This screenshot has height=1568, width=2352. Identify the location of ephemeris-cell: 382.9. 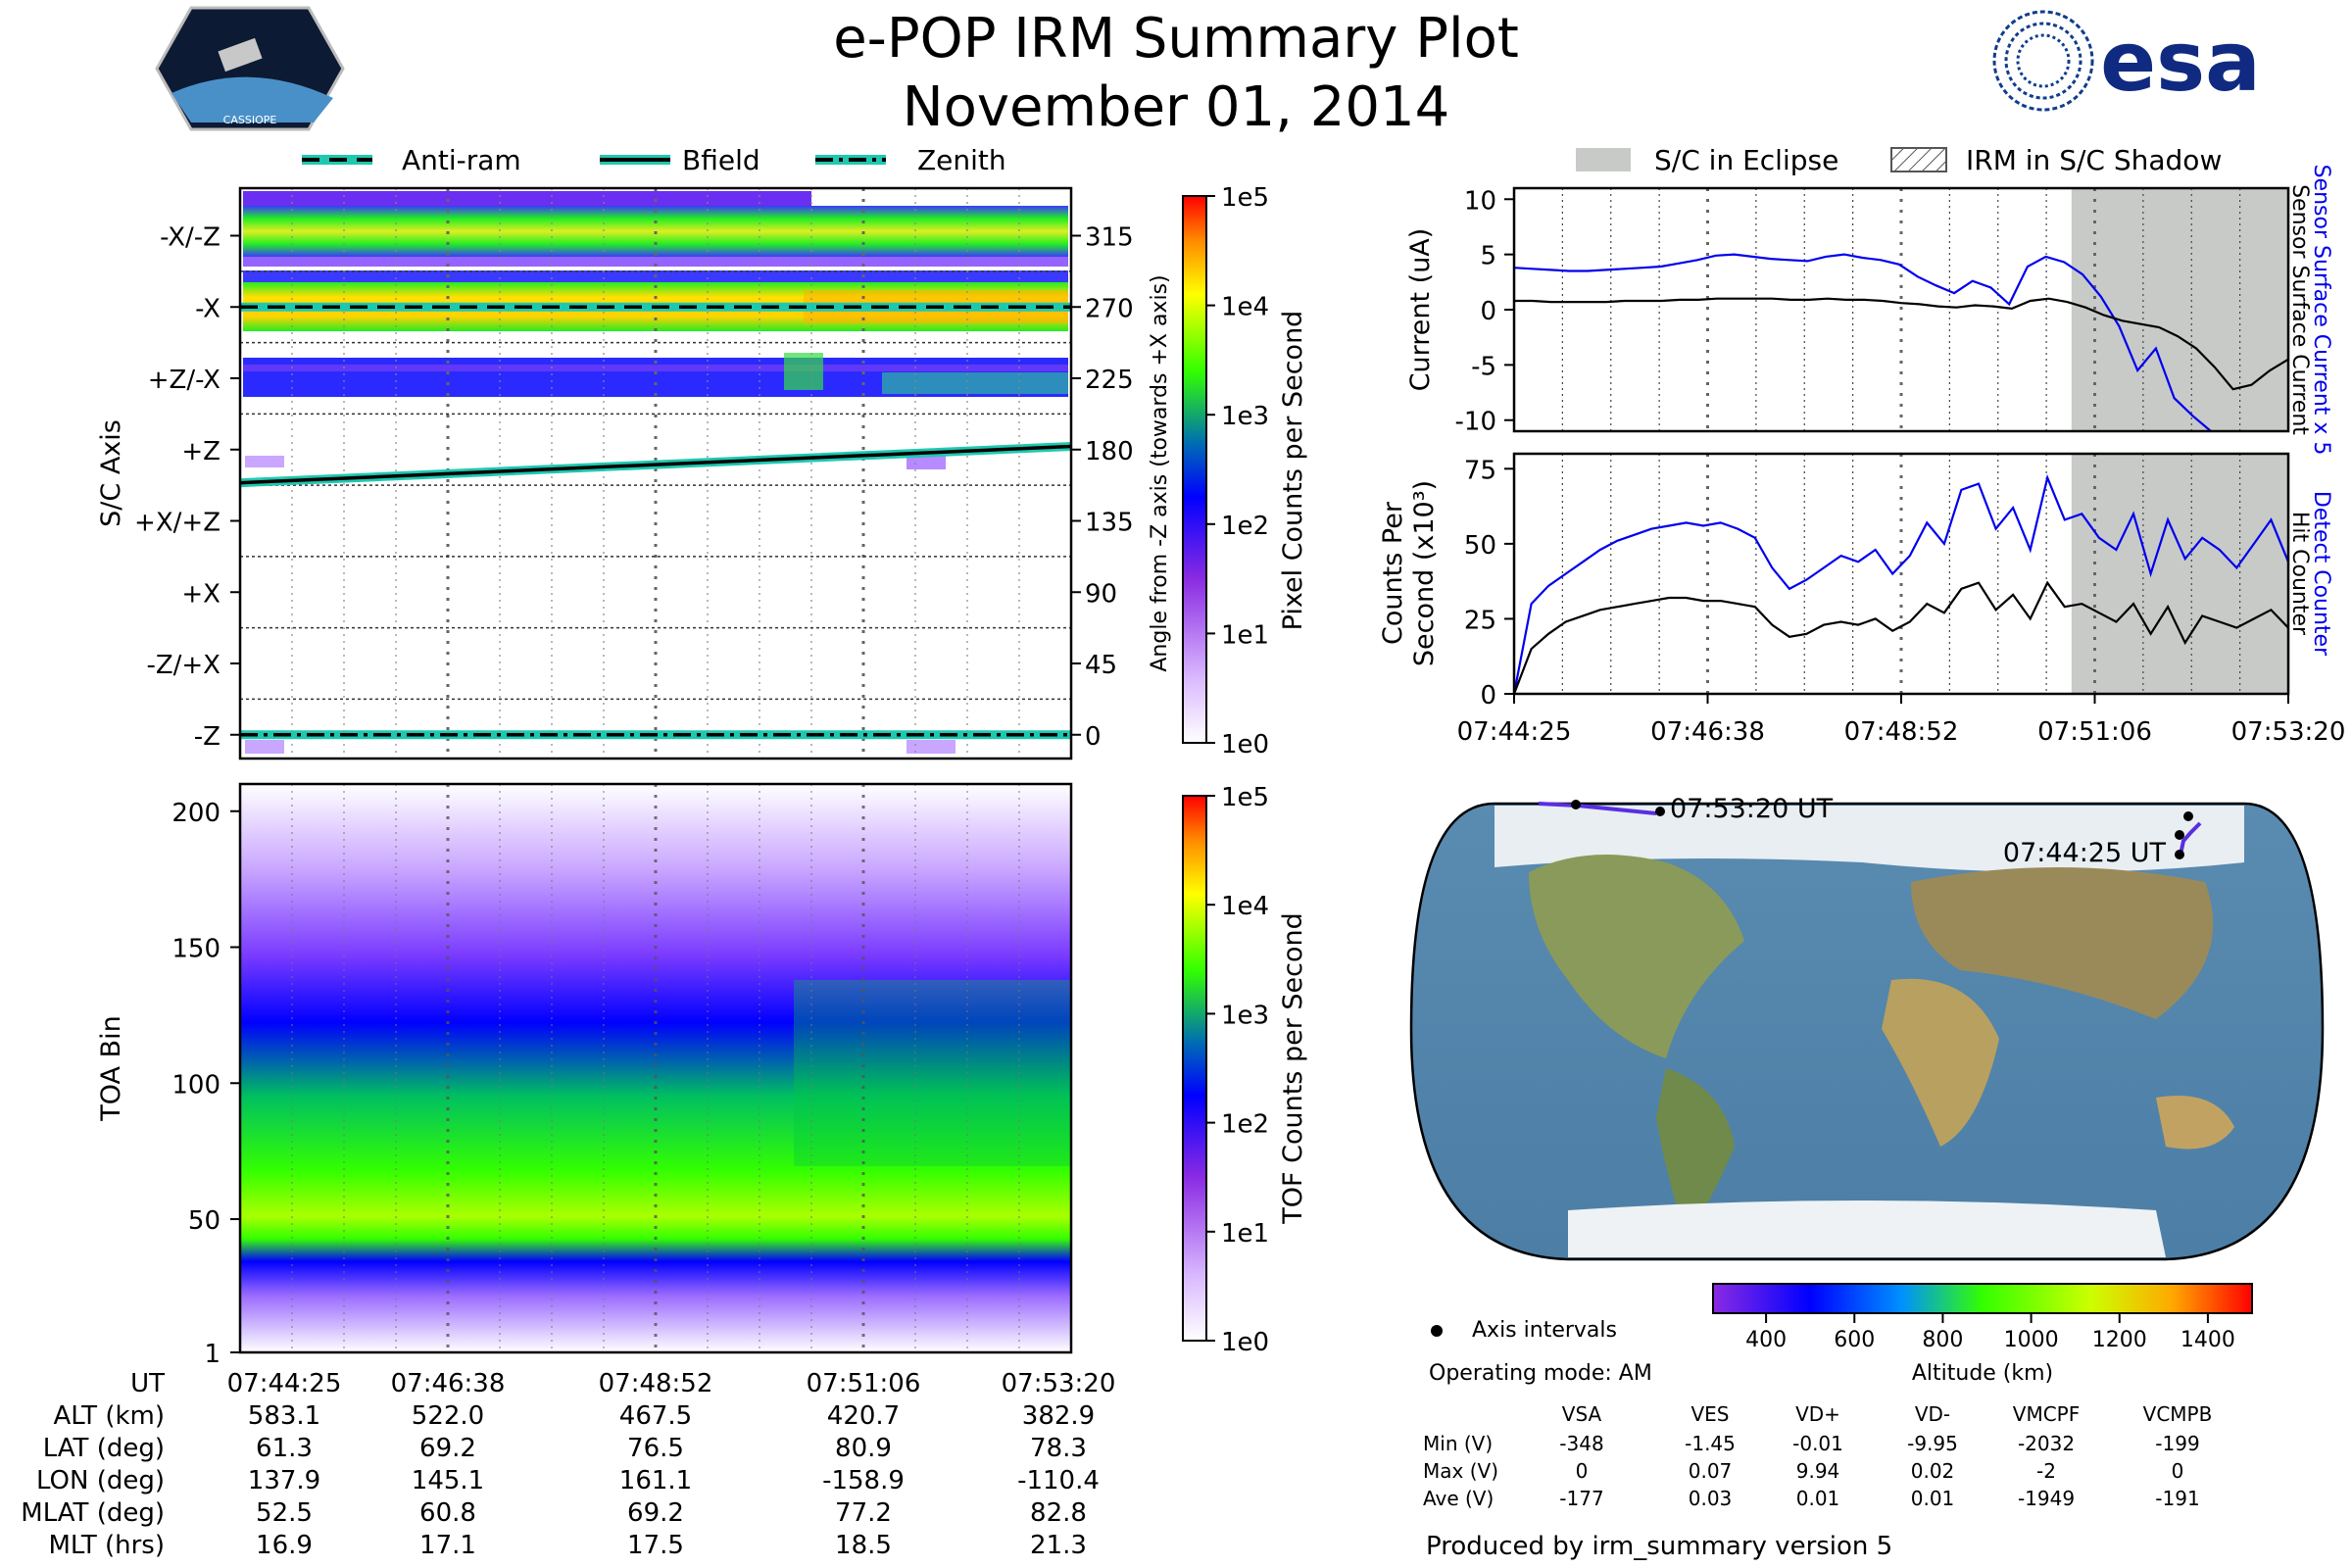
(1058, 1416).